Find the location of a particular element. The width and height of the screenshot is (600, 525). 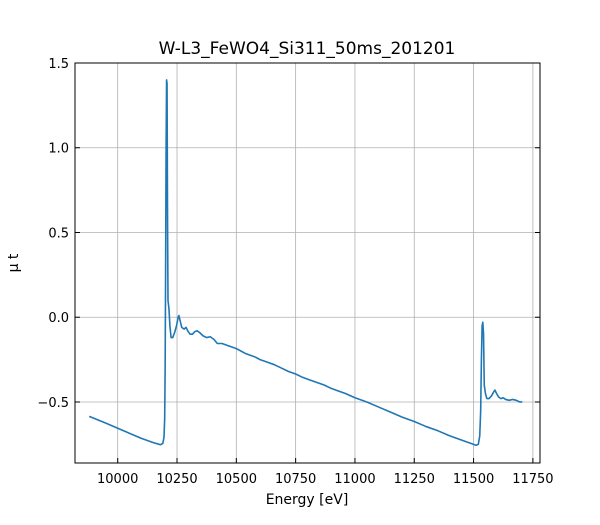

x-tick-label: 11000 is located at coordinates (354, 479).